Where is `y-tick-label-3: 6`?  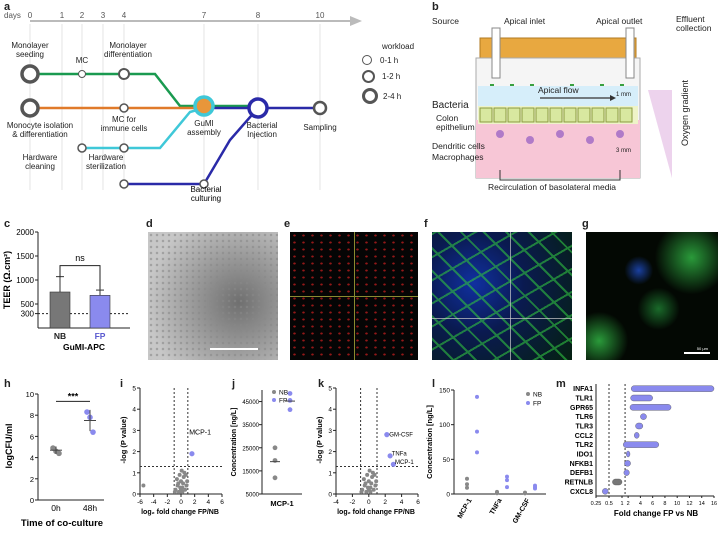
y-tick-label-3: 6 is located at coordinates (32, 436).